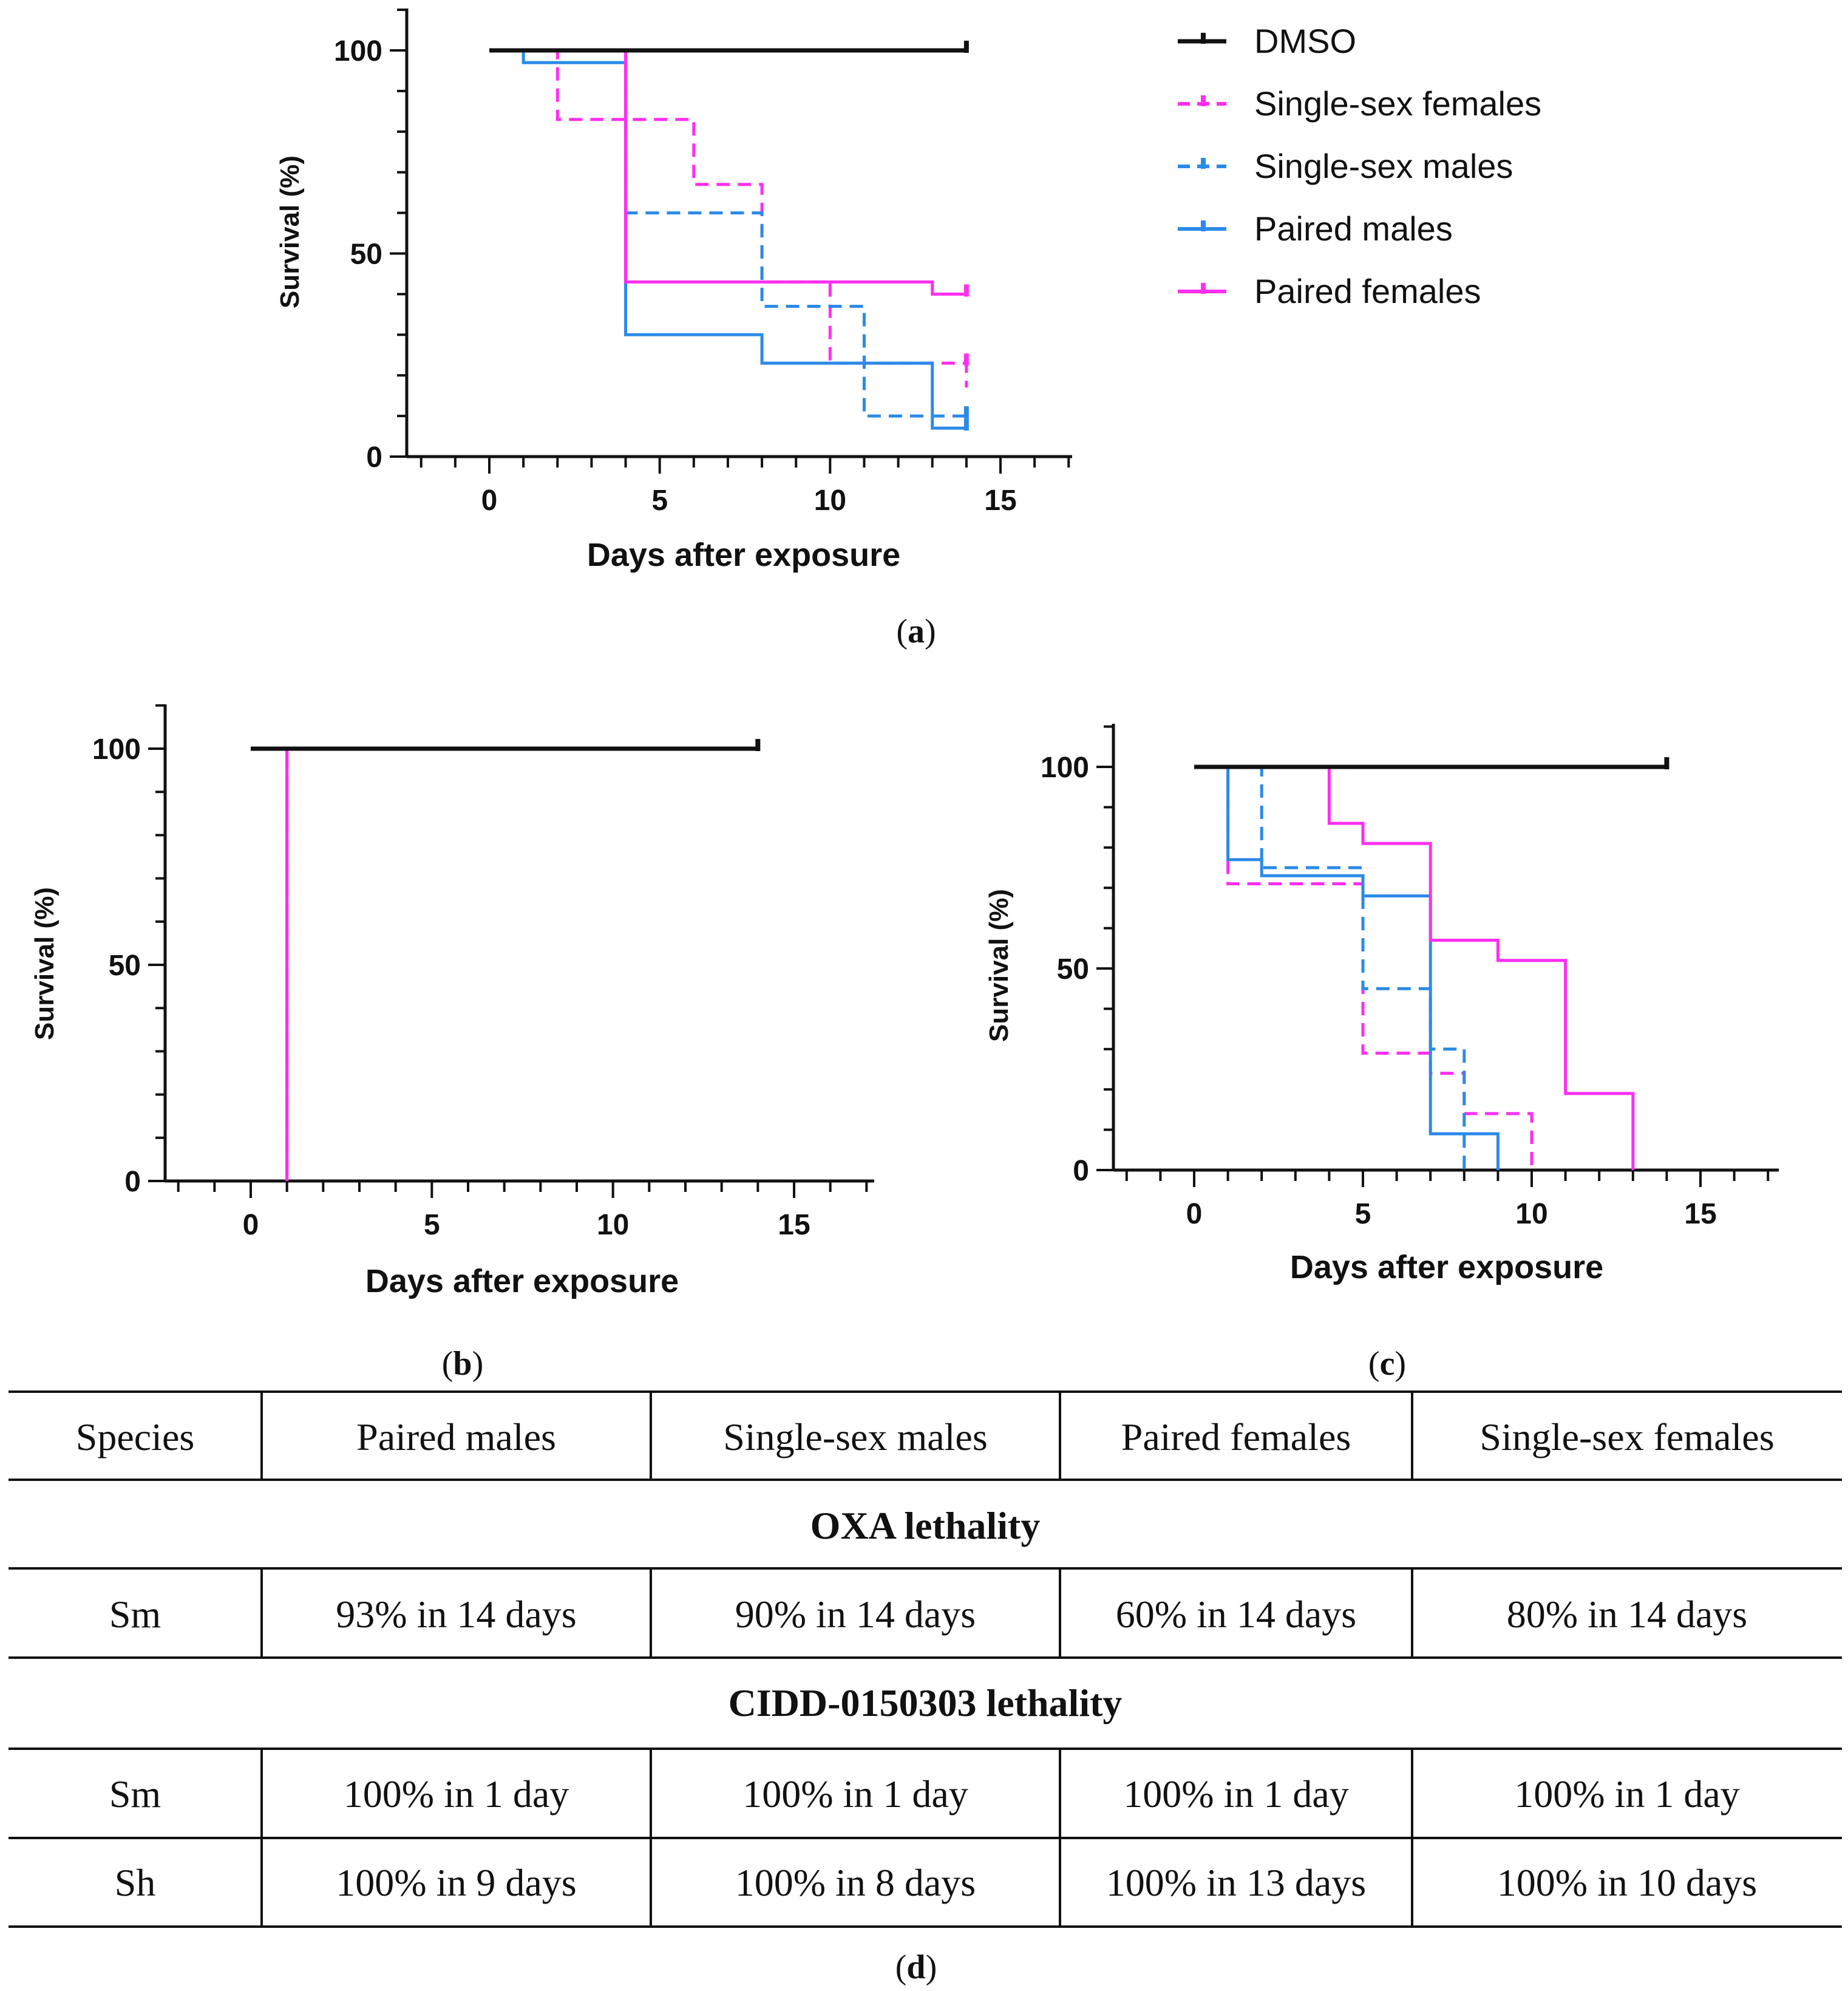 This screenshot has width=1848, height=1991. Describe the element at coordinates (456, 1614) in the screenshot. I see `table-cell: 93% in 14 days` at that location.